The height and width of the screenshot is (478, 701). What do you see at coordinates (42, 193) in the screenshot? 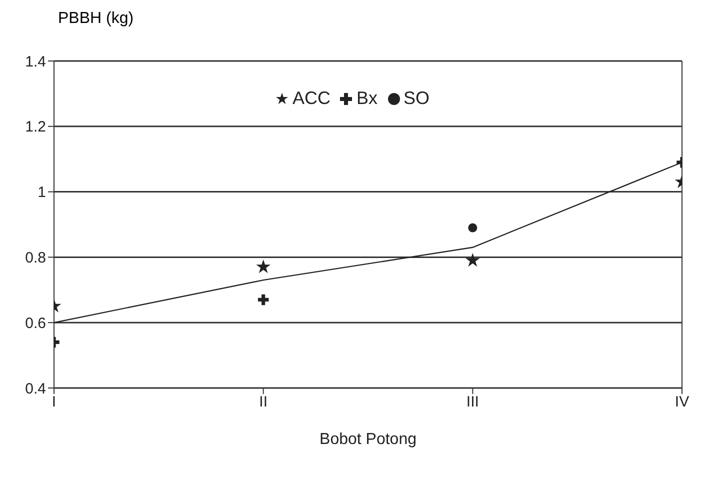
I see `y-tick-label: 1` at bounding box center [42, 193].